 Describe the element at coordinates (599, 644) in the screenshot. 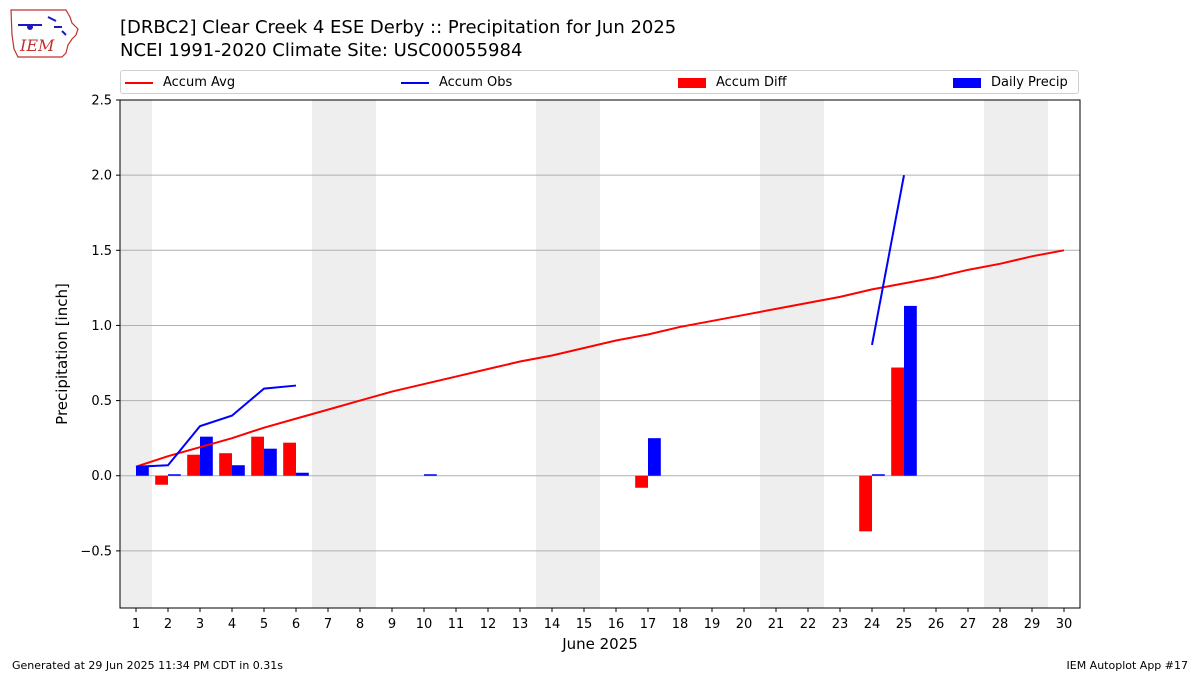

I see `x-axis-label: June 2025` at that location.